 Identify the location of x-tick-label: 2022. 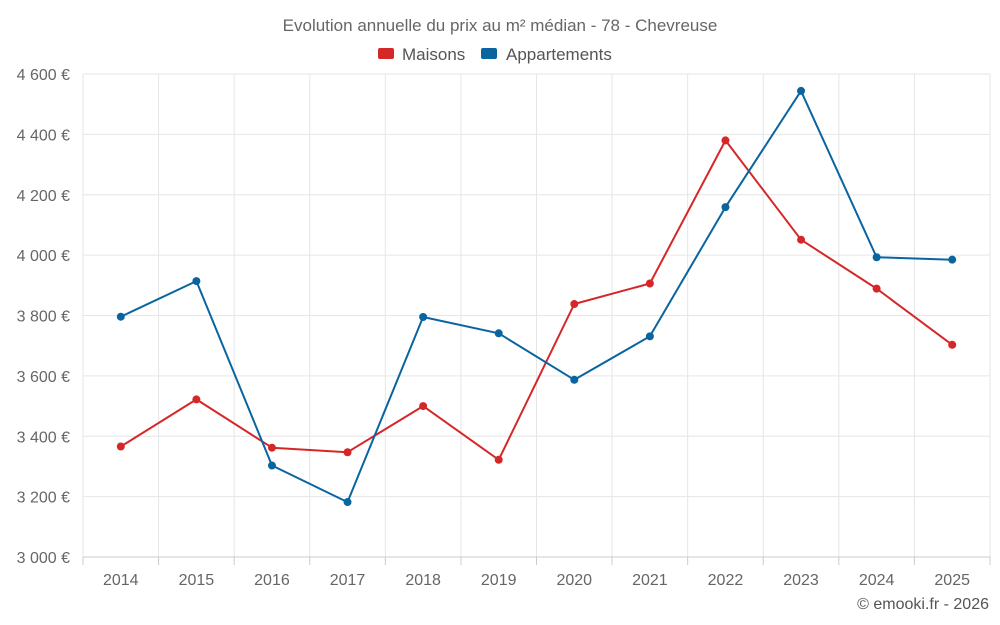
(726, 580).